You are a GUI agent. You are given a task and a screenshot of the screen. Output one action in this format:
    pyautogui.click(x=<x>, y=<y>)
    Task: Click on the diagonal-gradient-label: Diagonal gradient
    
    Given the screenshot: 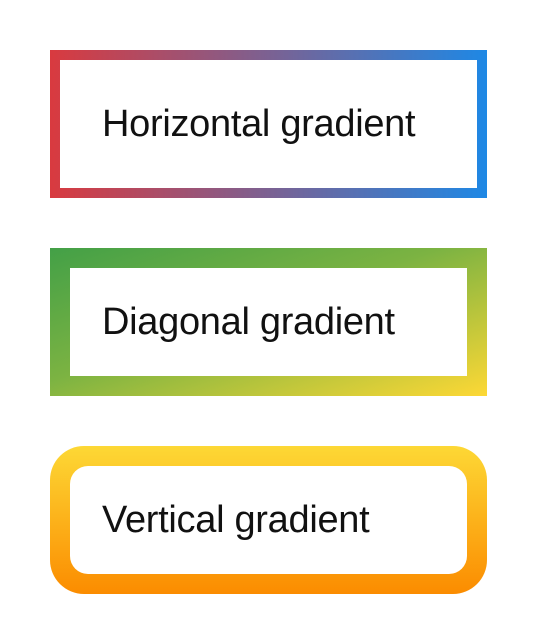 What is the action you would take?
    pyautogui.click(x=248, y=321)
    